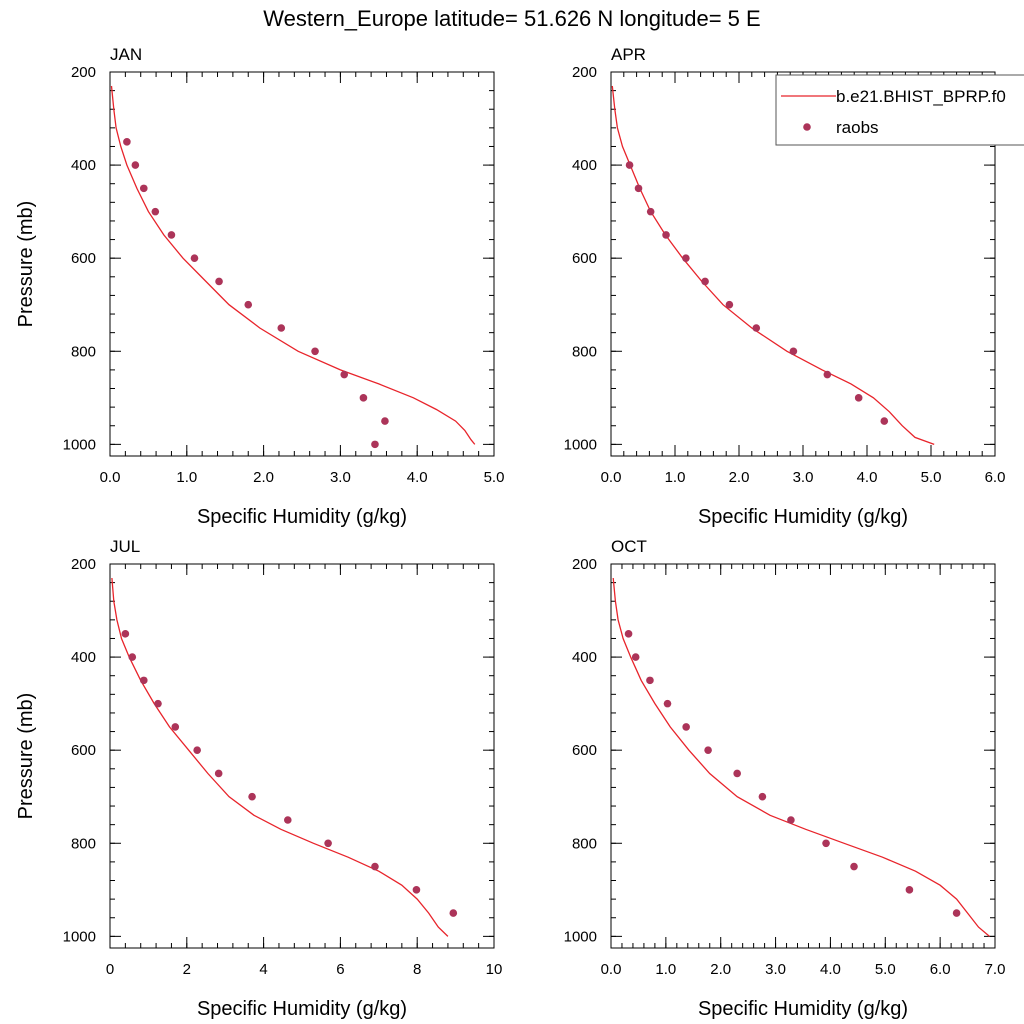  What do you see at coordinates (807, 127) in the screenshot?
I see `legend-marker-swatch` at bounding box center [807, 127].